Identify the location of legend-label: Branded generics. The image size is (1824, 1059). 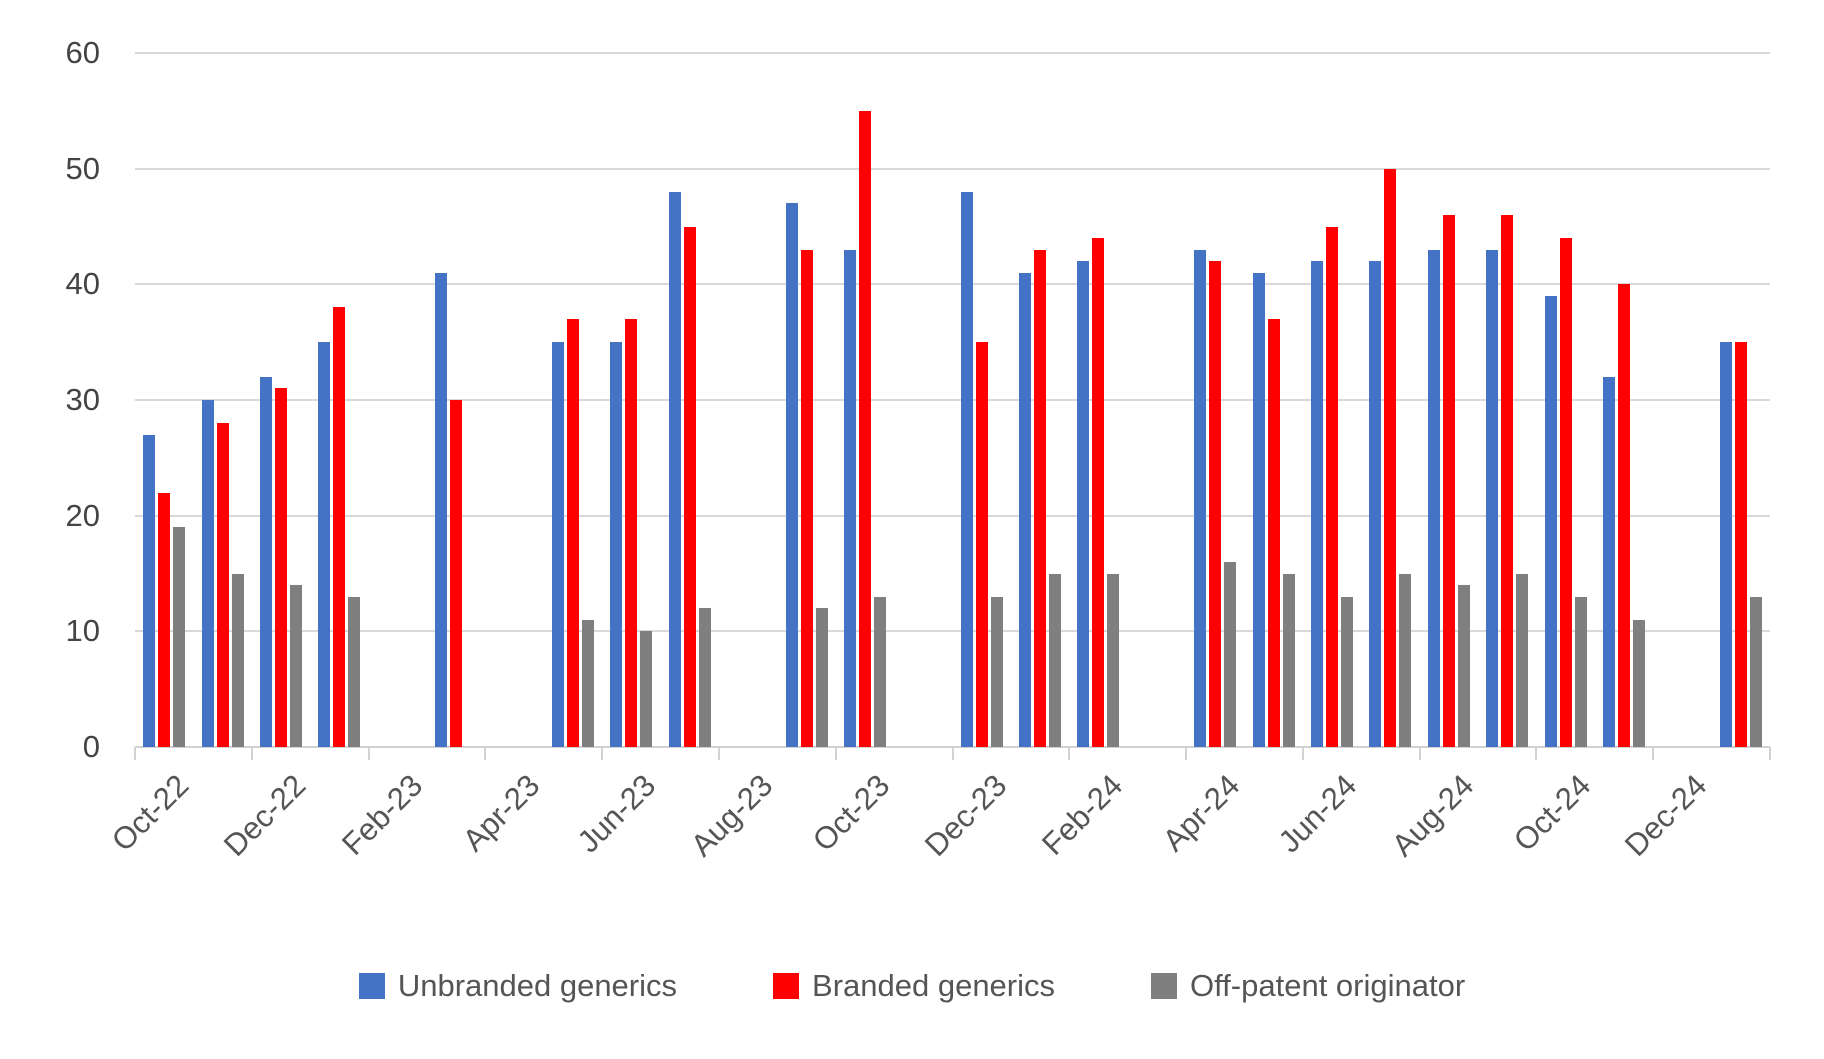
(934, 985).